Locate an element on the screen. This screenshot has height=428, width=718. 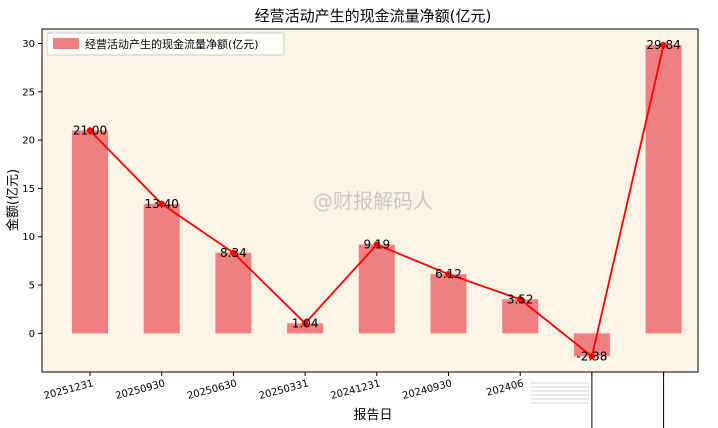
legend: 经营活动产生的现金流量净额(亿元) is located at coordinates (165, 44).